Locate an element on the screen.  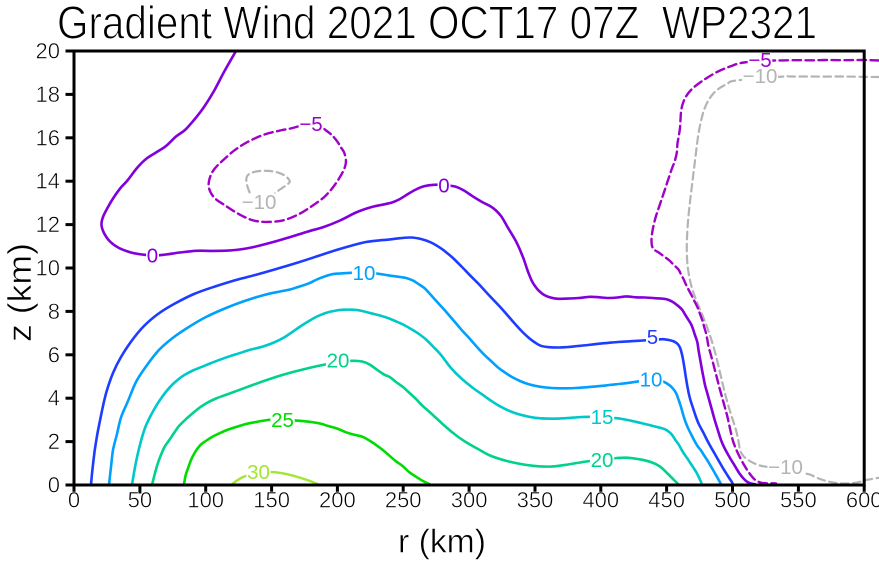
svg-text: 5 is located at coordinates (652, 337).